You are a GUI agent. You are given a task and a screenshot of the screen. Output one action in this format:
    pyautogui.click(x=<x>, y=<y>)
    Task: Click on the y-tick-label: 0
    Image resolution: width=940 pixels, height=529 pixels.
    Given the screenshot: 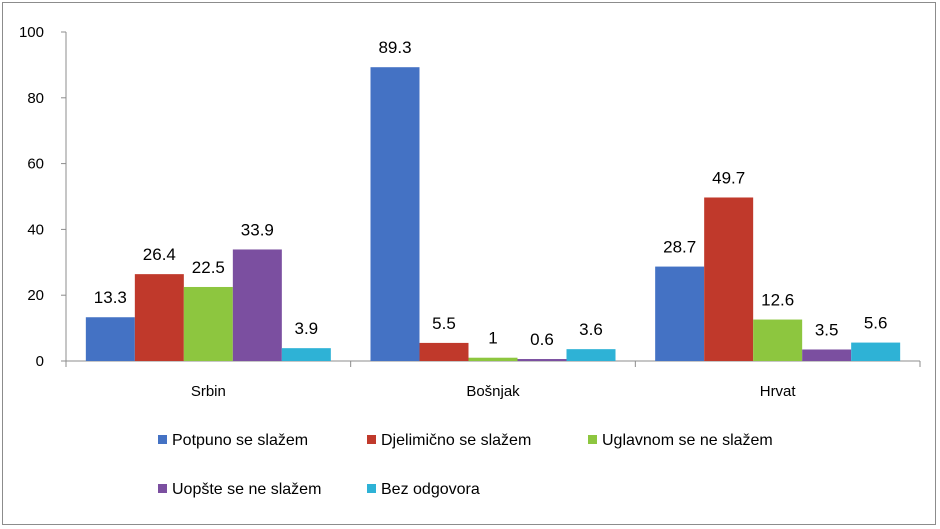 What is the action you would take?
    pyautogui.click(x=40, y=361)
    